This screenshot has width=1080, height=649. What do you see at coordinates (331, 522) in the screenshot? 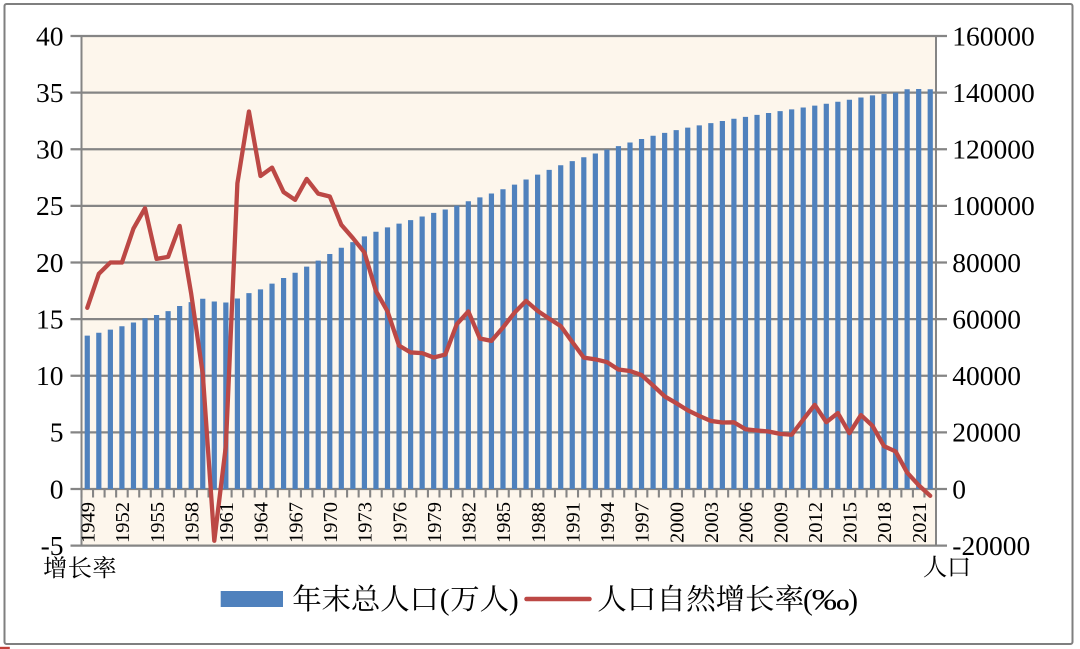
I see `svg-text: 1970` at bounding box center [331, 522].